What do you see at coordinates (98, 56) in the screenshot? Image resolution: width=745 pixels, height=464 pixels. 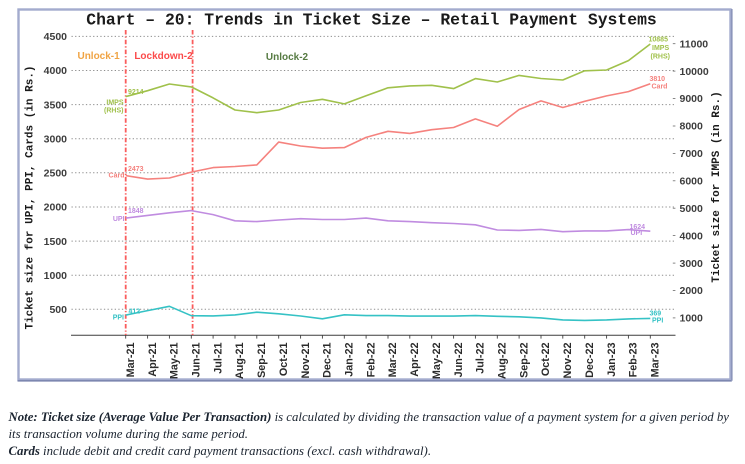 I see `svg-text: Unlock-1` at bounding box center [98, 56].